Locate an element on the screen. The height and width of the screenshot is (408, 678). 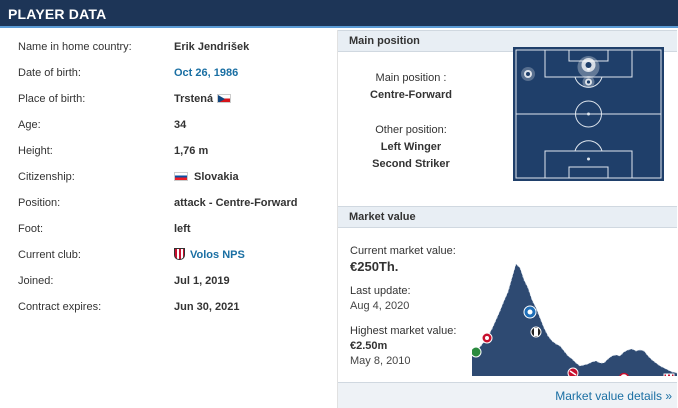
main-position-block: Main position : Centre-Forward is located at coordinates (411, 87).